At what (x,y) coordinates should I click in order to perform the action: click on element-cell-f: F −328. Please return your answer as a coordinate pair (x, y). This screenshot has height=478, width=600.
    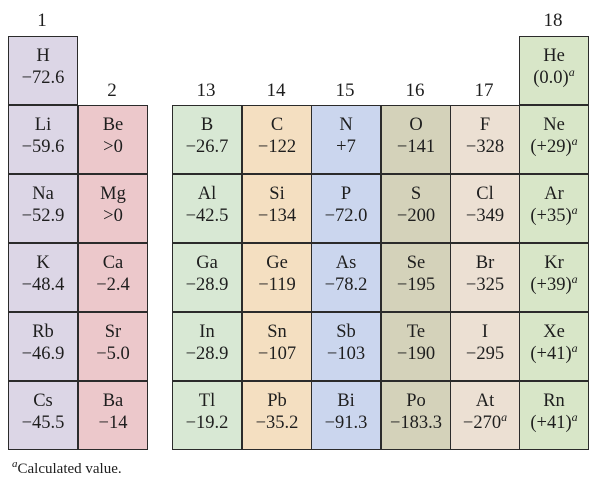
    Looking at the image, I should click on (485, 139).